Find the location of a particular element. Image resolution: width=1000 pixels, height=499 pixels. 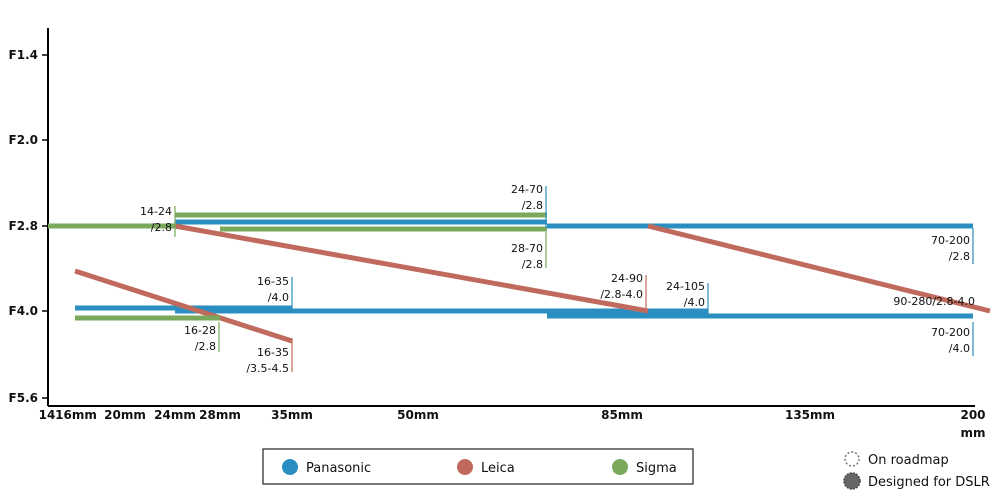

legend-label: Sigma is located at coordinates (656, 468).